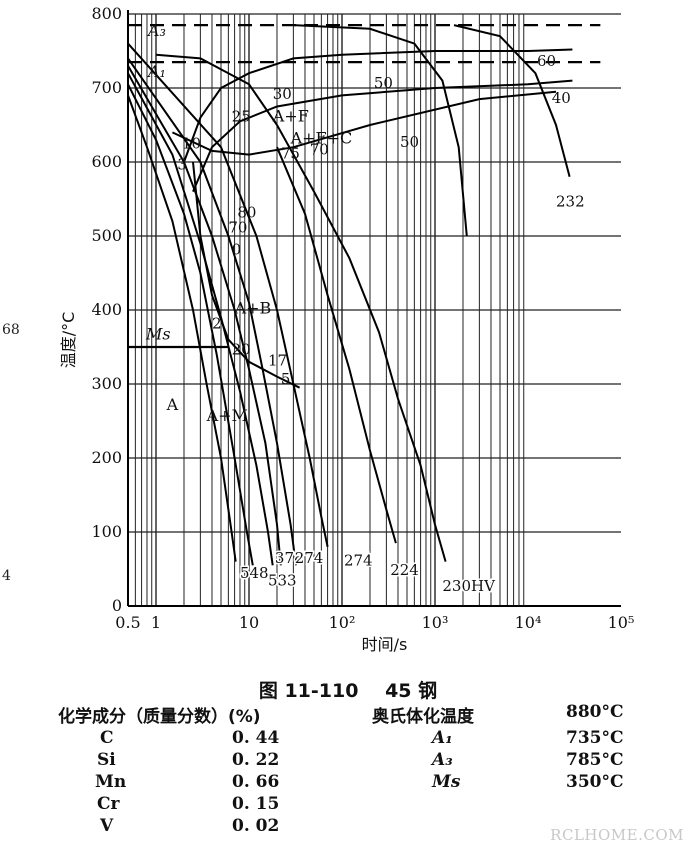 Image resolution: width=696 pixels, height=863 pixels. Describe the element at coordinates (249, 622) in the screenshot. I see `x-tick-label: 10` at that location.